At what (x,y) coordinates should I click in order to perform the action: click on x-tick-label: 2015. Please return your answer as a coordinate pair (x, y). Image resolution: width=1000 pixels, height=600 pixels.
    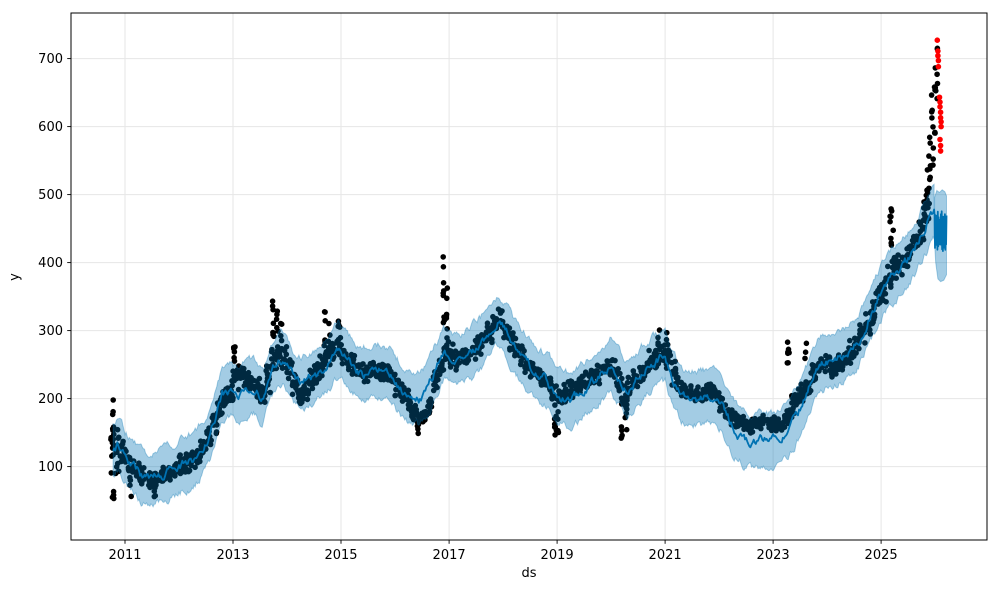
    Looking at the image, I should click on (340, 555).